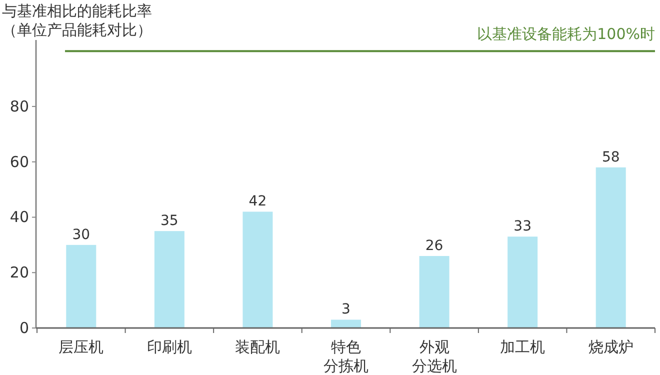  What do you see at coordinates (523, 347) in the screenshot?
I see `x-tick-label: 加工机` at bounding box center [523, 347].